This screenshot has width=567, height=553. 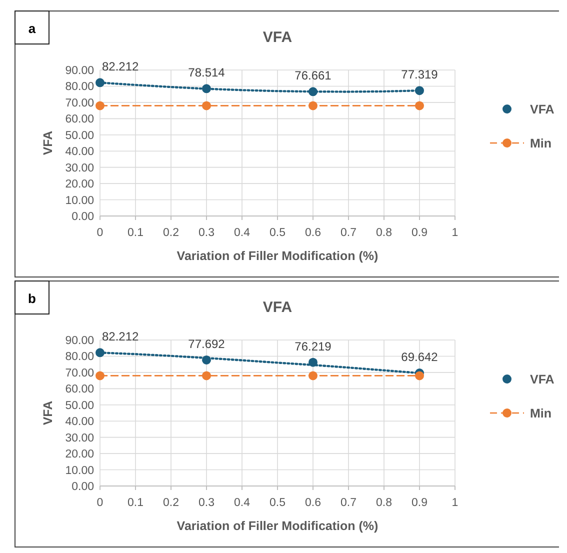 I want to click on data-label: 77.692, so click(x=207, y=343).